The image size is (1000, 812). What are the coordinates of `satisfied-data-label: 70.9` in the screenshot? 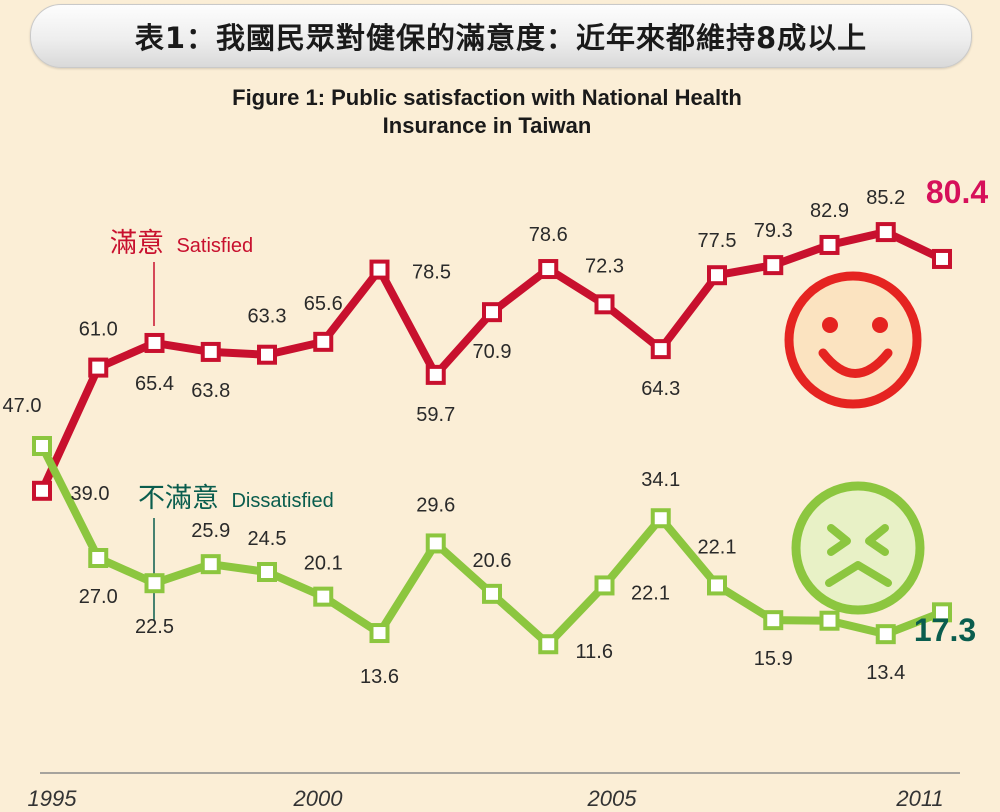 It's located at (492, 352).